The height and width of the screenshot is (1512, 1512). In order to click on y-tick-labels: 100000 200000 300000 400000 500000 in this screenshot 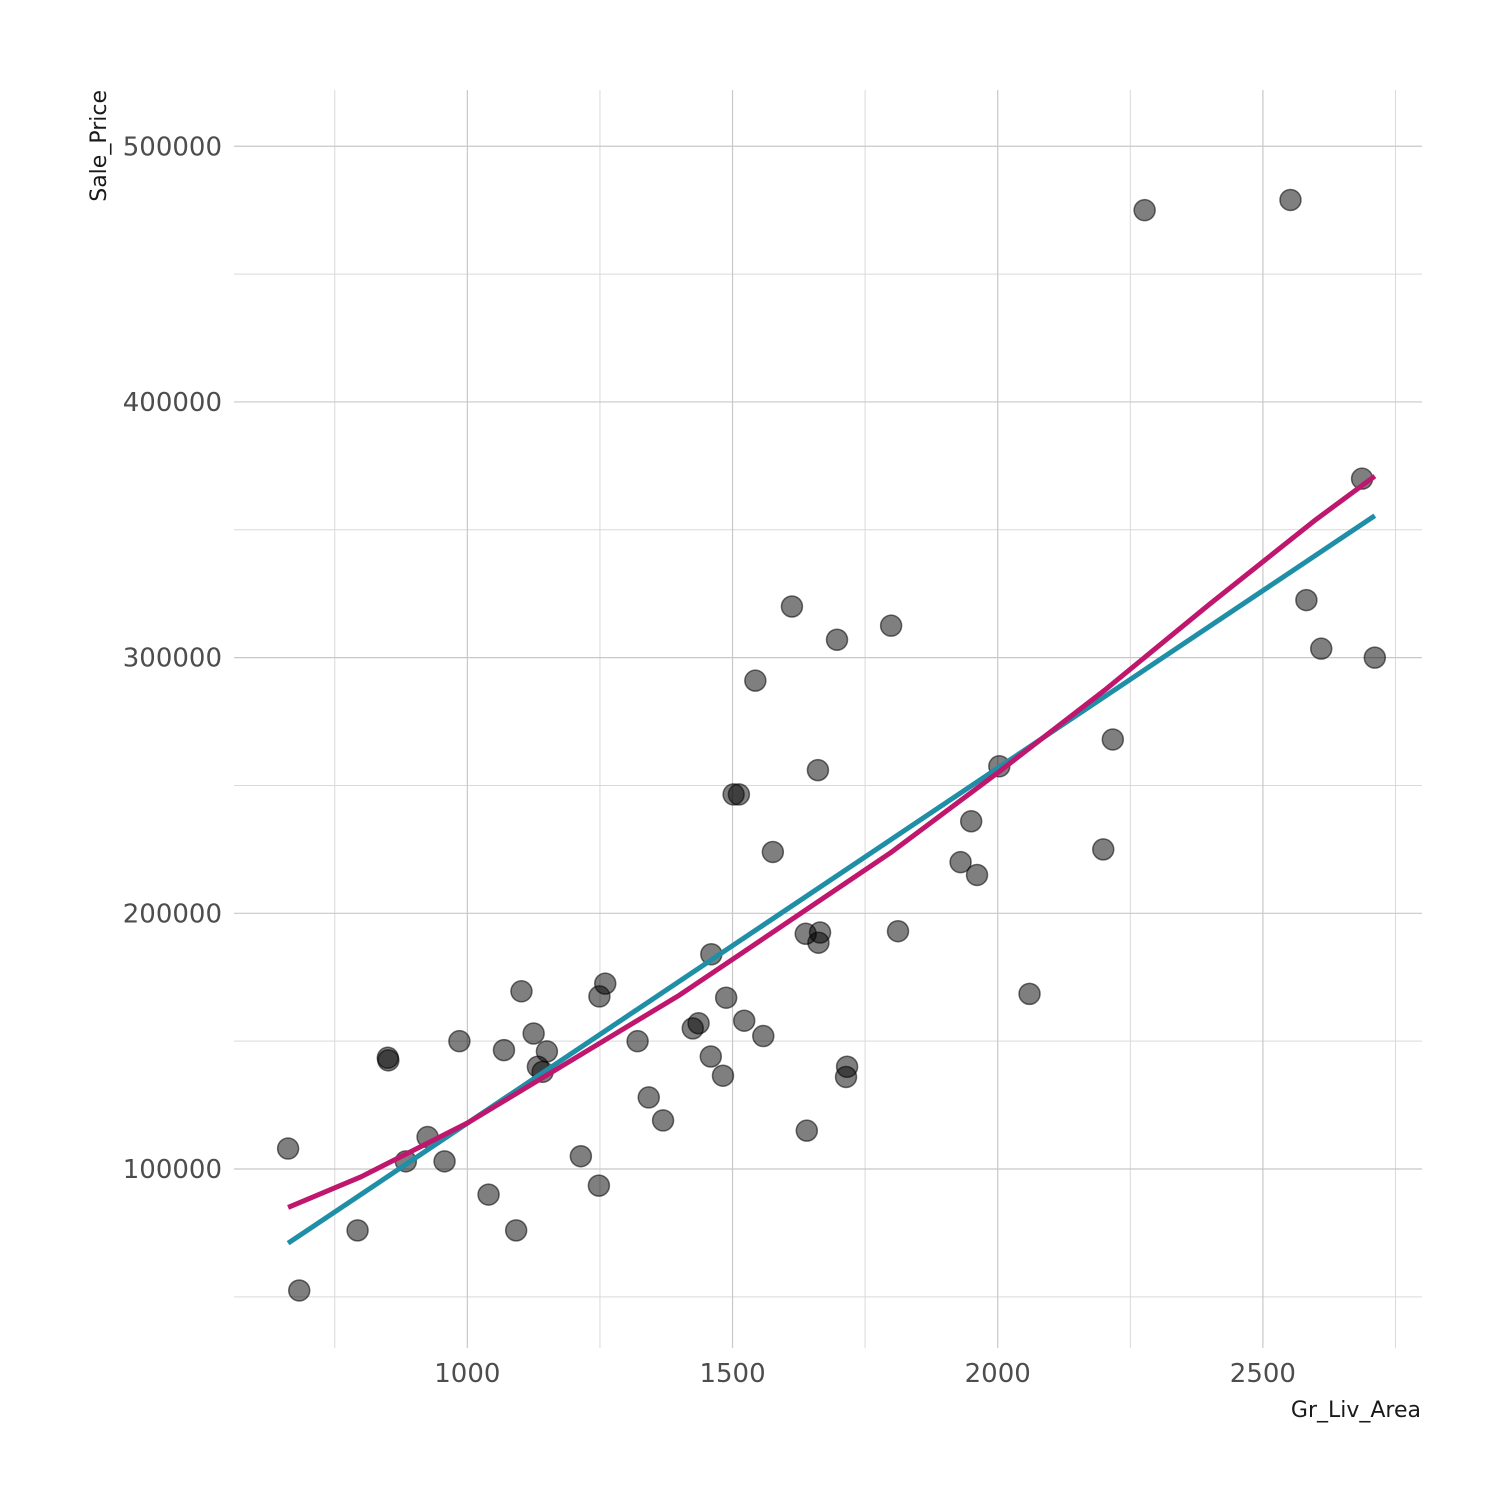, I will do `click(172, 658)`.